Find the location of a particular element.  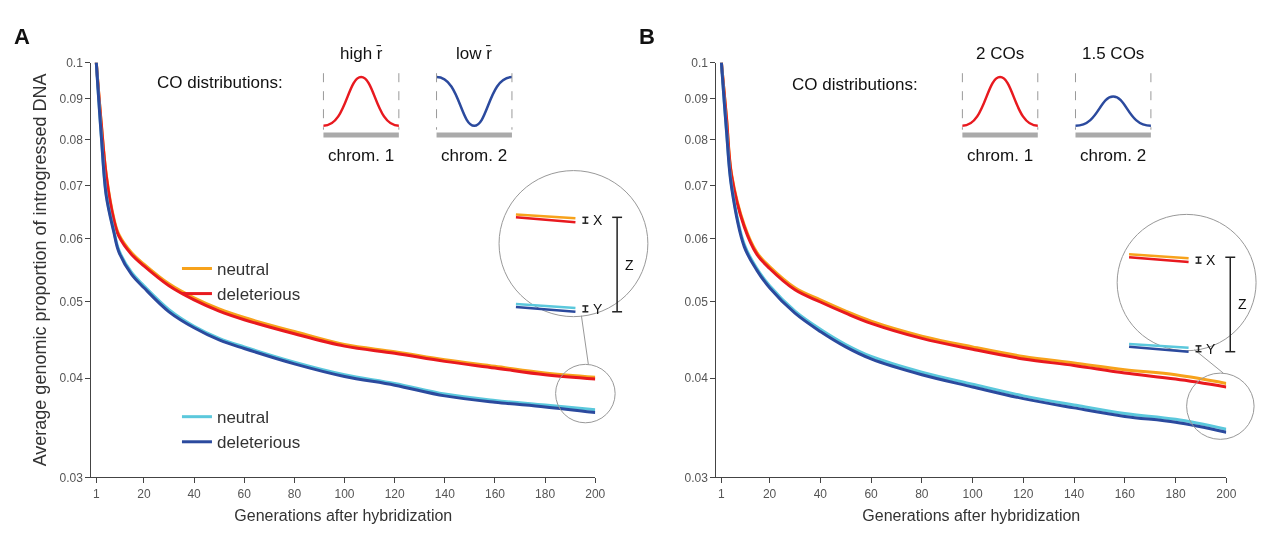

annotation: 2 COs is located at coordinates (1000, 53).